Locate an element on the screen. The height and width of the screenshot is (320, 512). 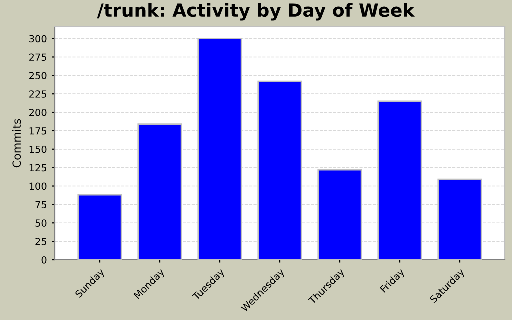
y-tick-label: 200 is located at coordinates (38, 112).